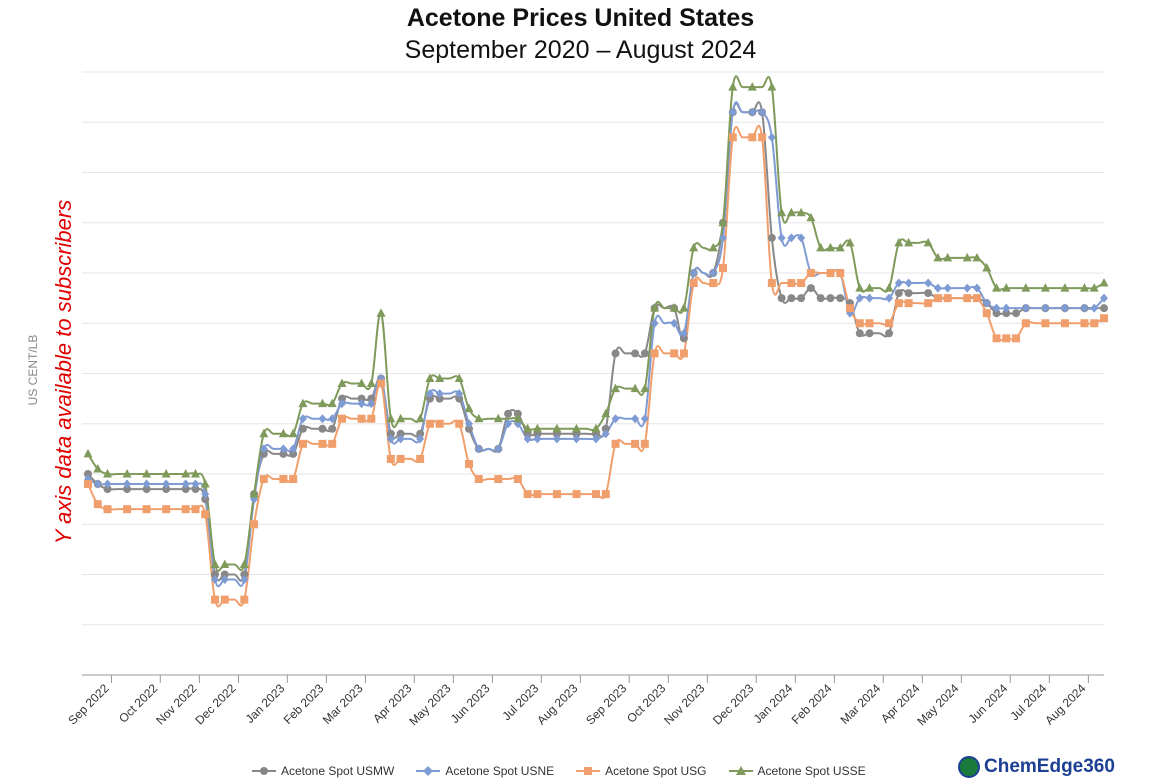 The height and width of the screenshot is (784, 1161). Describe the element at coordinates (773, 703) in the screenshot. I see `x-tick-label: Jan 2024` at that location.